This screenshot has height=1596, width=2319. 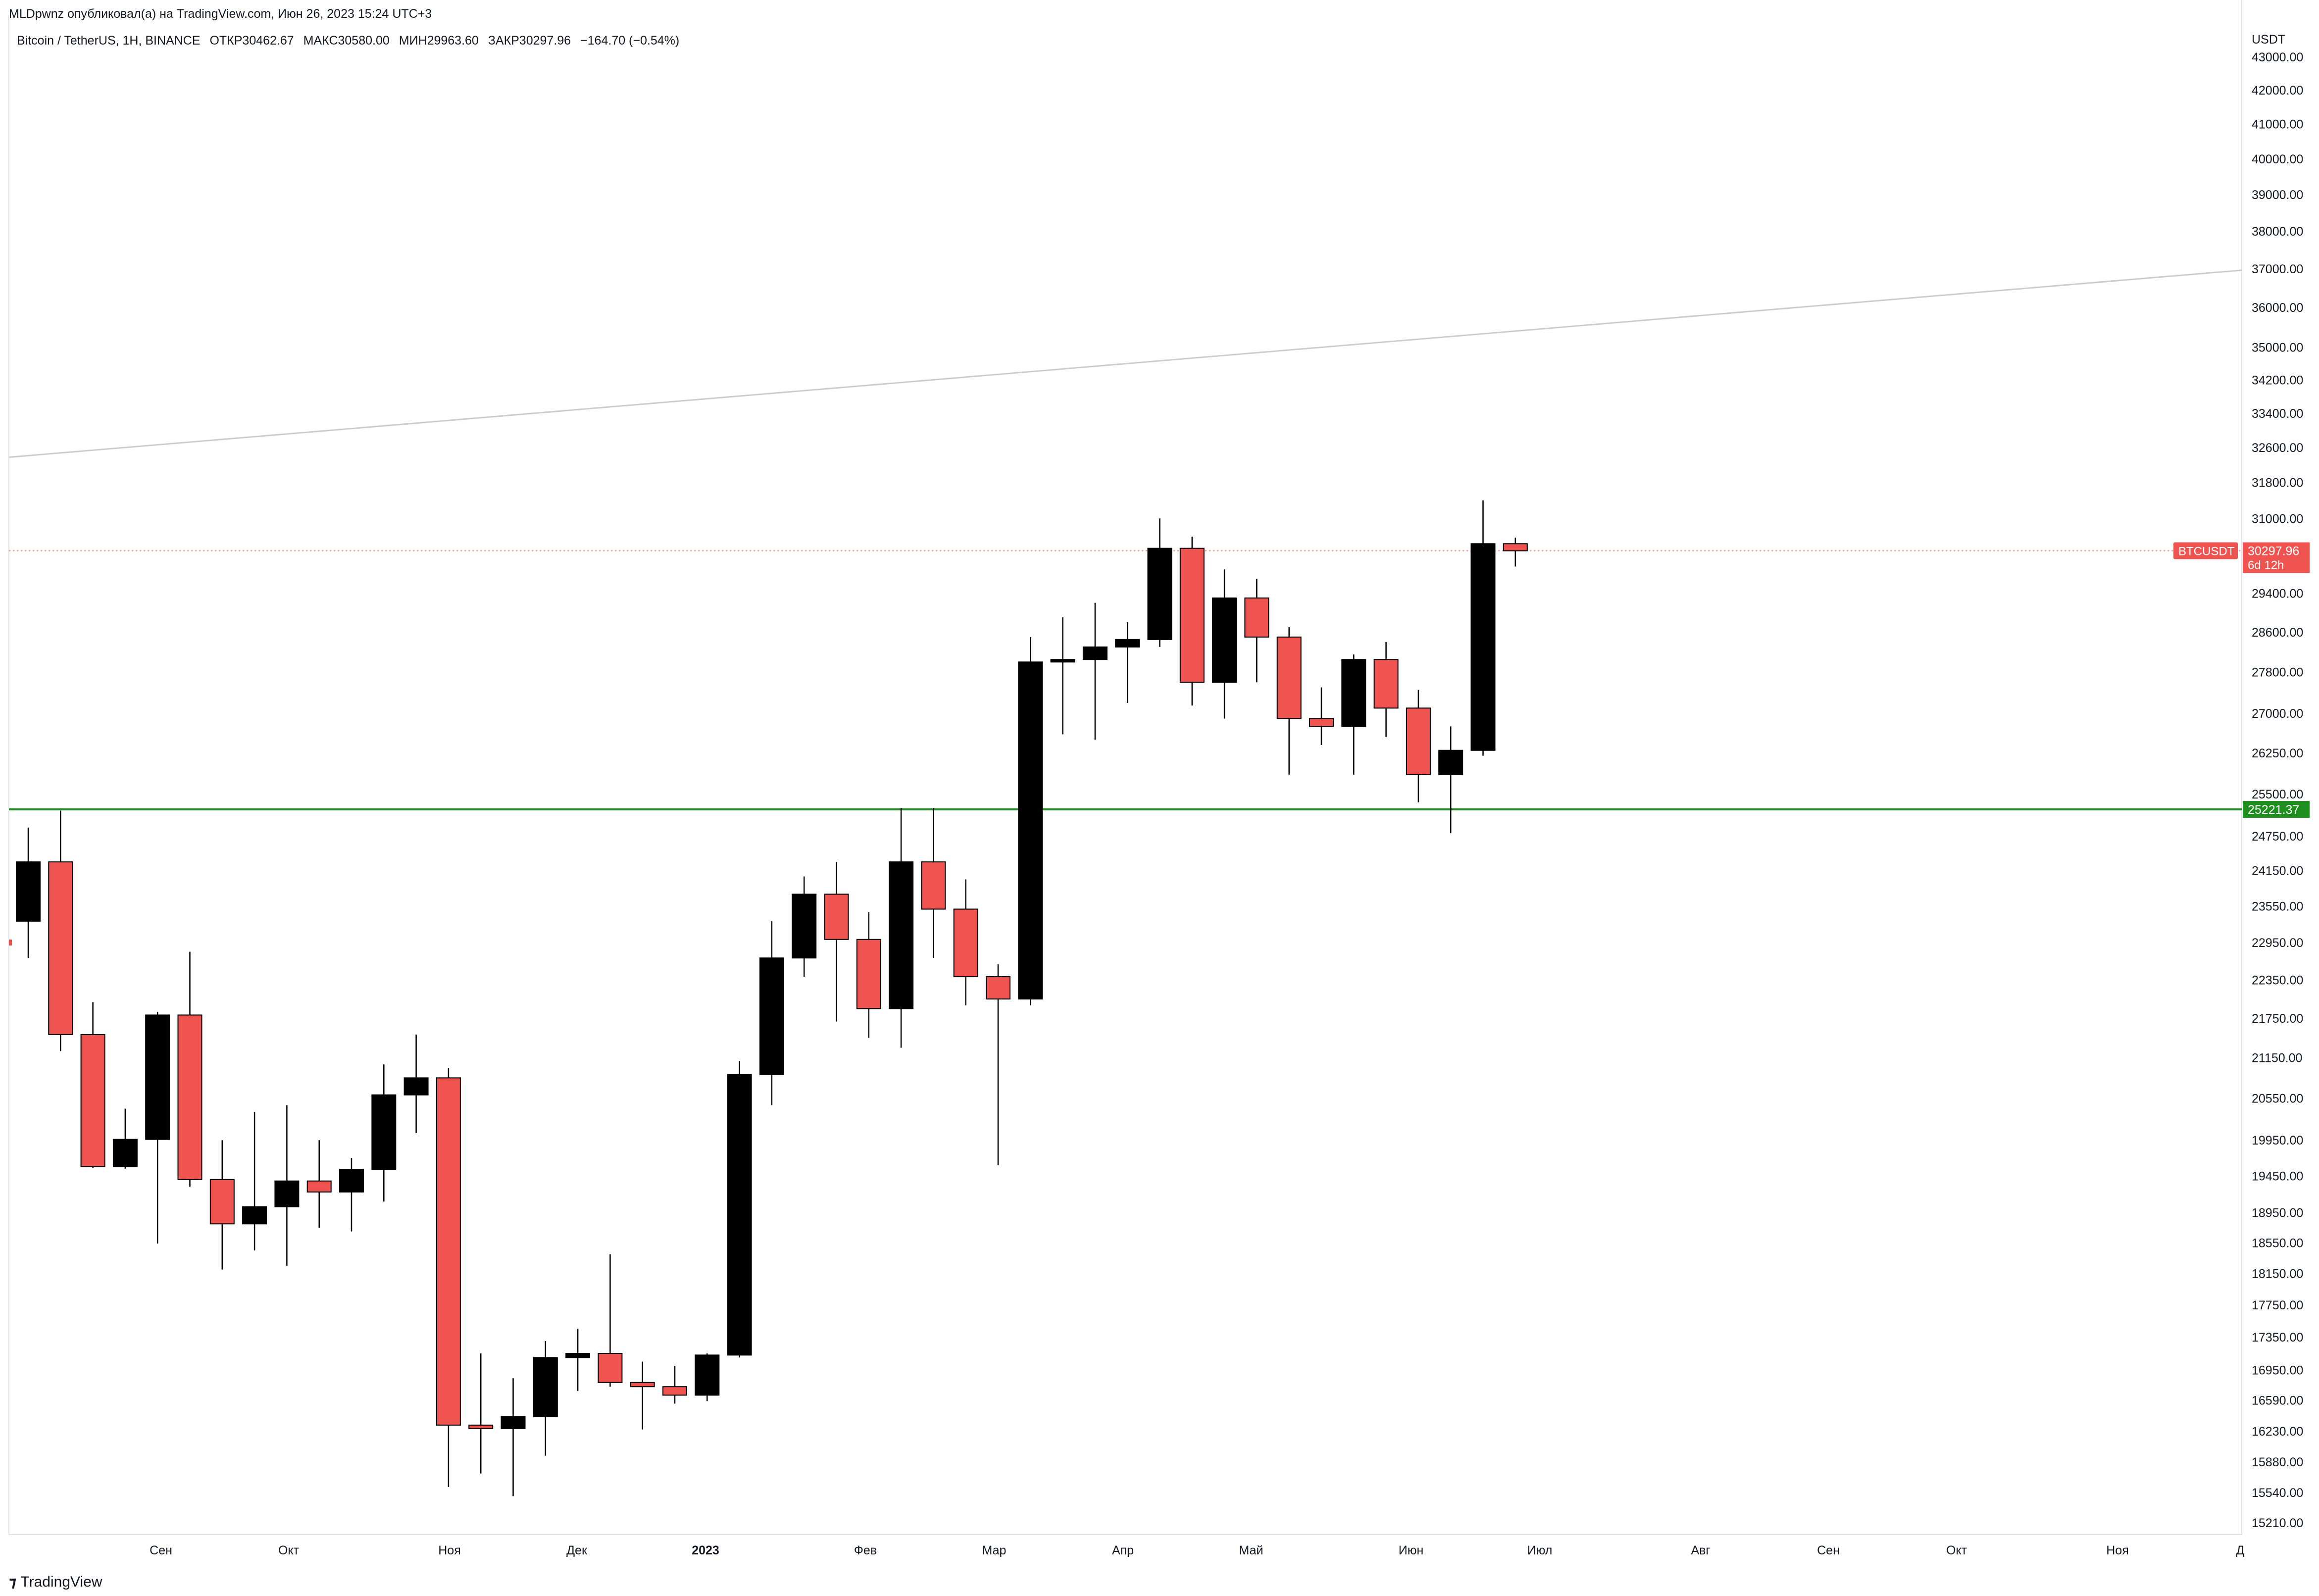 What do you see at coordinates (2278, 1213) in the screenshot?
I see `price-tick-label: 18950.00` at bounding box center [2278, 1213].